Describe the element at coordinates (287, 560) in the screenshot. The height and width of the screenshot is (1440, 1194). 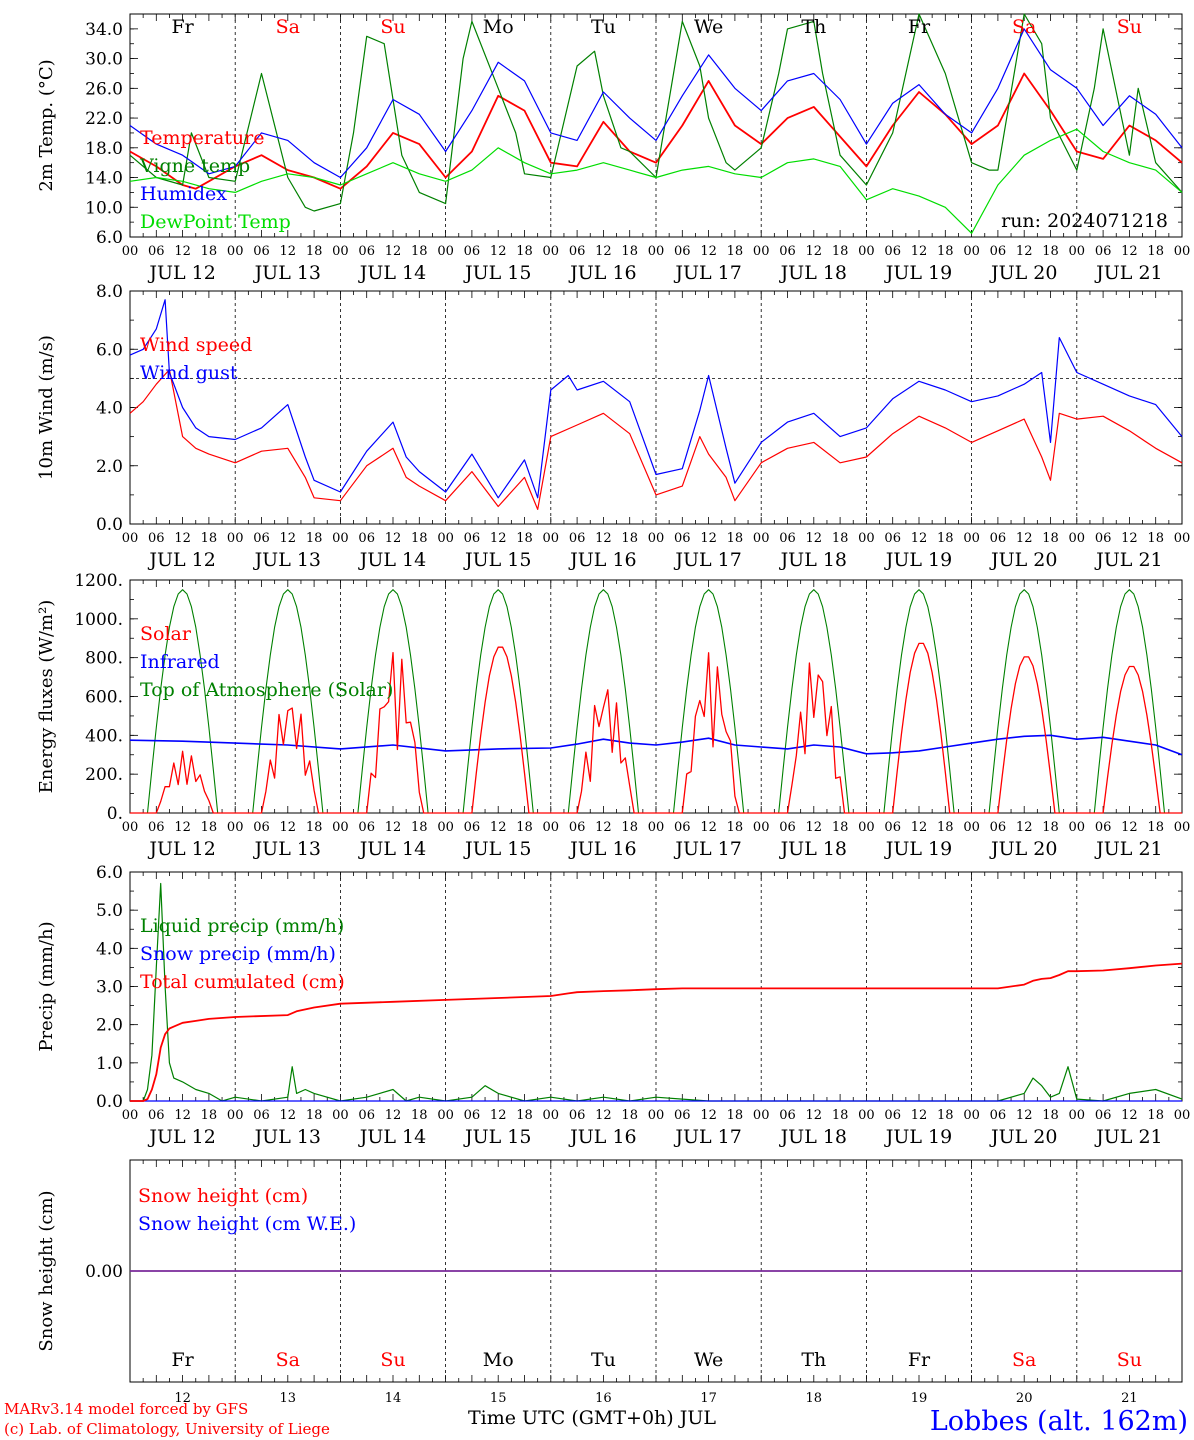
I see `date-label: JUL 13` at that location.